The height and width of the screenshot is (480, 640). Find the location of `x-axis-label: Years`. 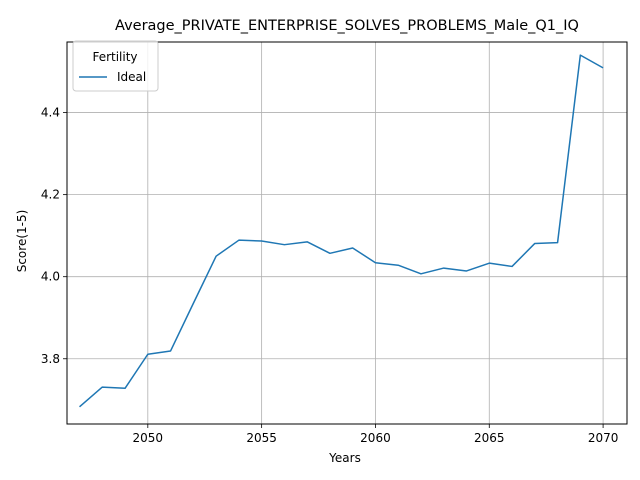

x-axis-label: Years is located at coordinates (344, 458).